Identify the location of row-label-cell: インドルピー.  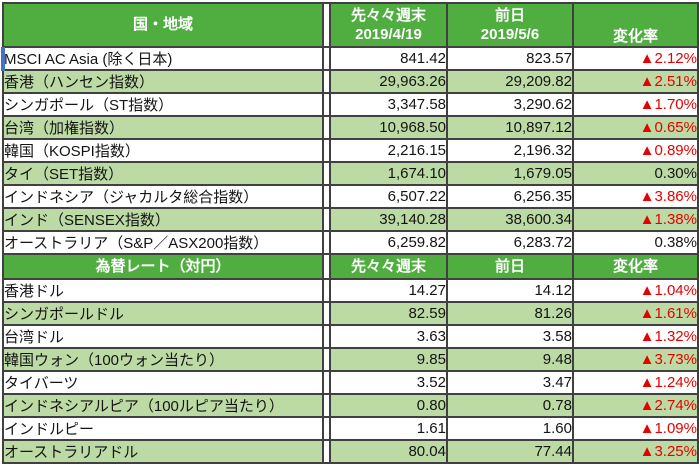
(163, 428).